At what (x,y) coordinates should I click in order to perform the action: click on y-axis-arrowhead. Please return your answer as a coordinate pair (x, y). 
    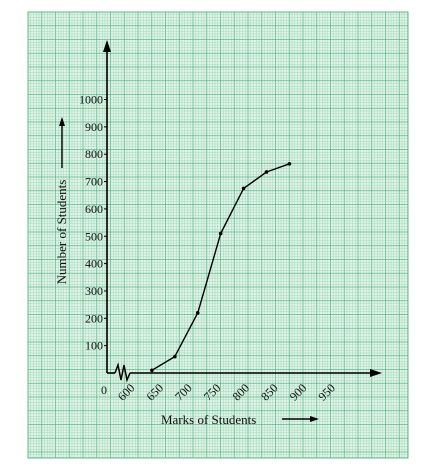
    Looking at the image, I should click on (107, 46).